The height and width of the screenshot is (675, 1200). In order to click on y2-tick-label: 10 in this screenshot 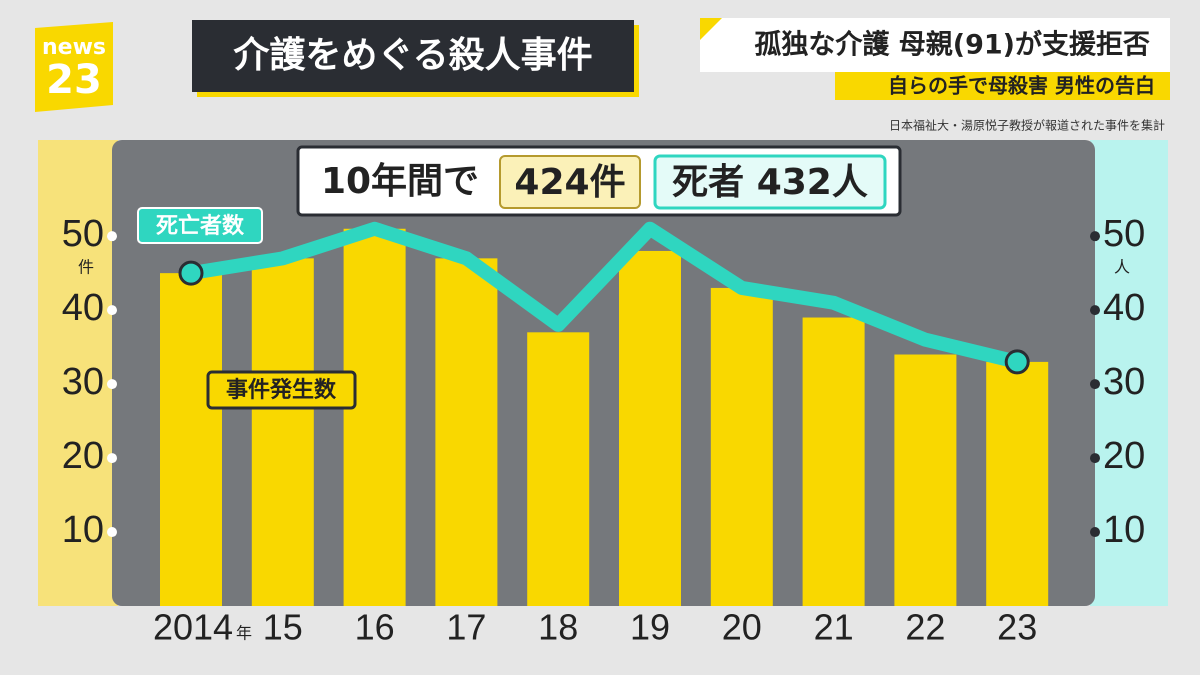, I will do `click(1124, 530)`.